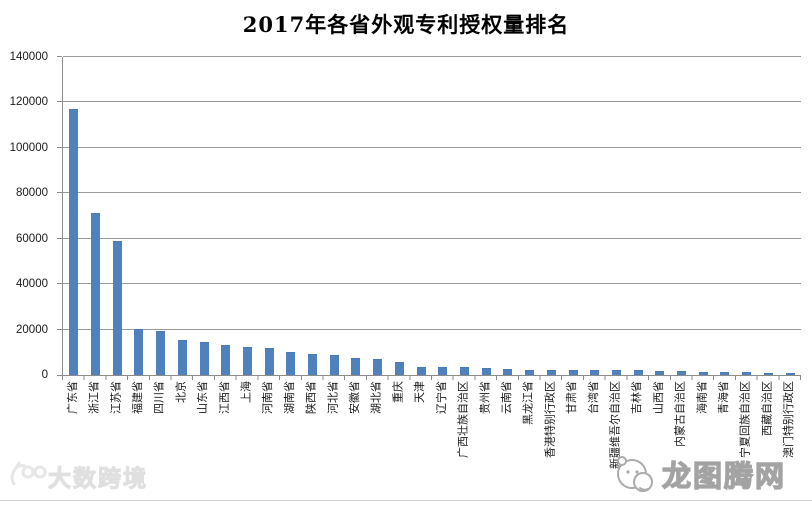  Describe the element at coordinates (441, 397) in the screenshot. I see `x-axis-label: 辽宁省` at that location.